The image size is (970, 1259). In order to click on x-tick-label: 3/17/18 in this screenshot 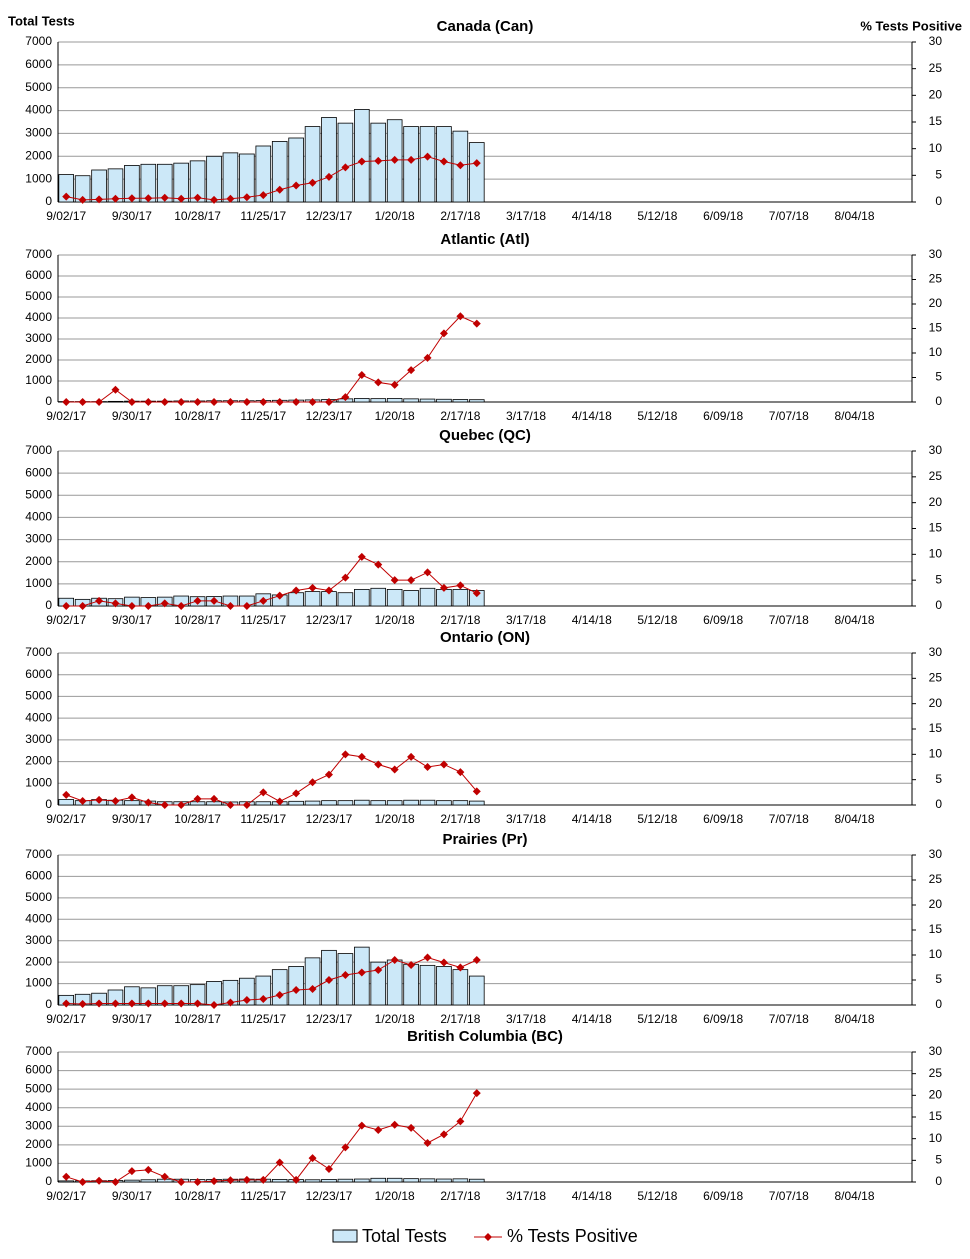, I will do `click(526, 620)`.